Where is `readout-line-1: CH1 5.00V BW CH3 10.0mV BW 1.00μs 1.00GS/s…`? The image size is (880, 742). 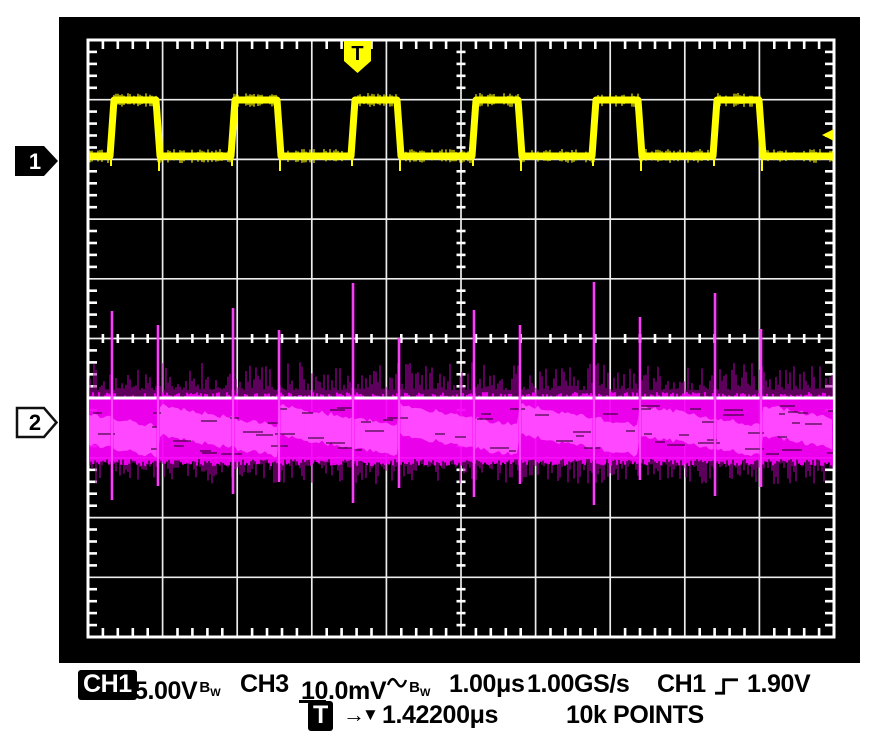 readout-line-1: CH1 5.00V BW CH3 10.0mV BW 1.00μs 1.00GS/s… is located at coordinates (440, 687).